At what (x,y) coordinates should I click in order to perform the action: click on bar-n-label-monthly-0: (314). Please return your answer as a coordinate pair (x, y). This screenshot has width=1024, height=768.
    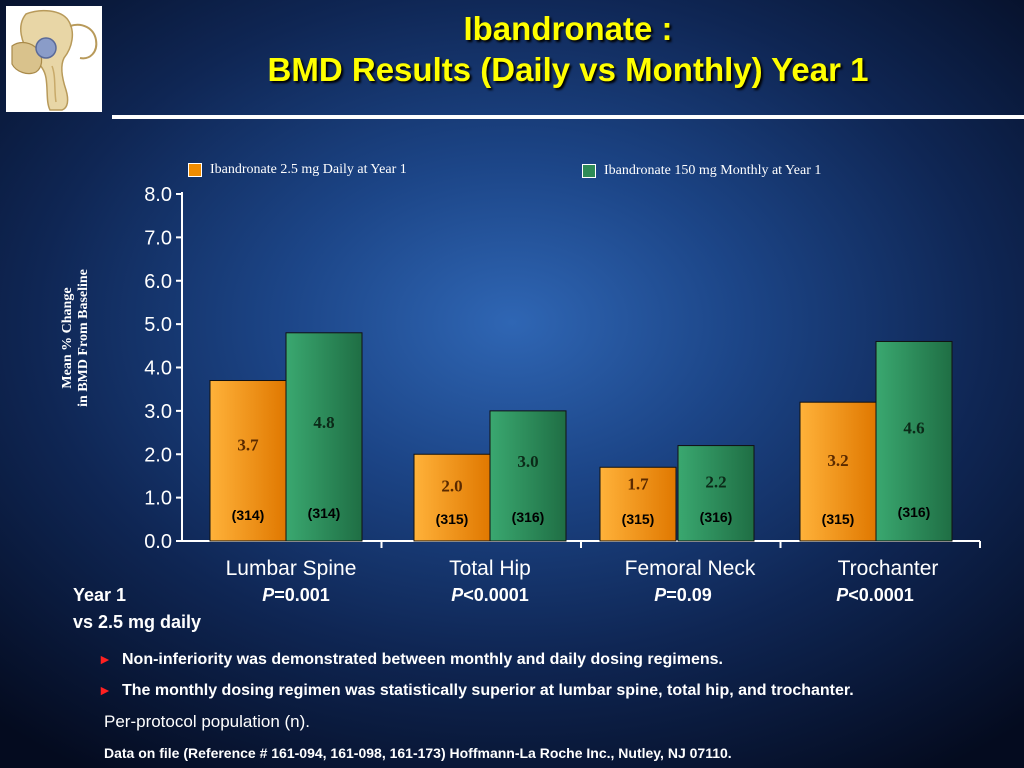
    Looking at the image, I should click on (324, 513).